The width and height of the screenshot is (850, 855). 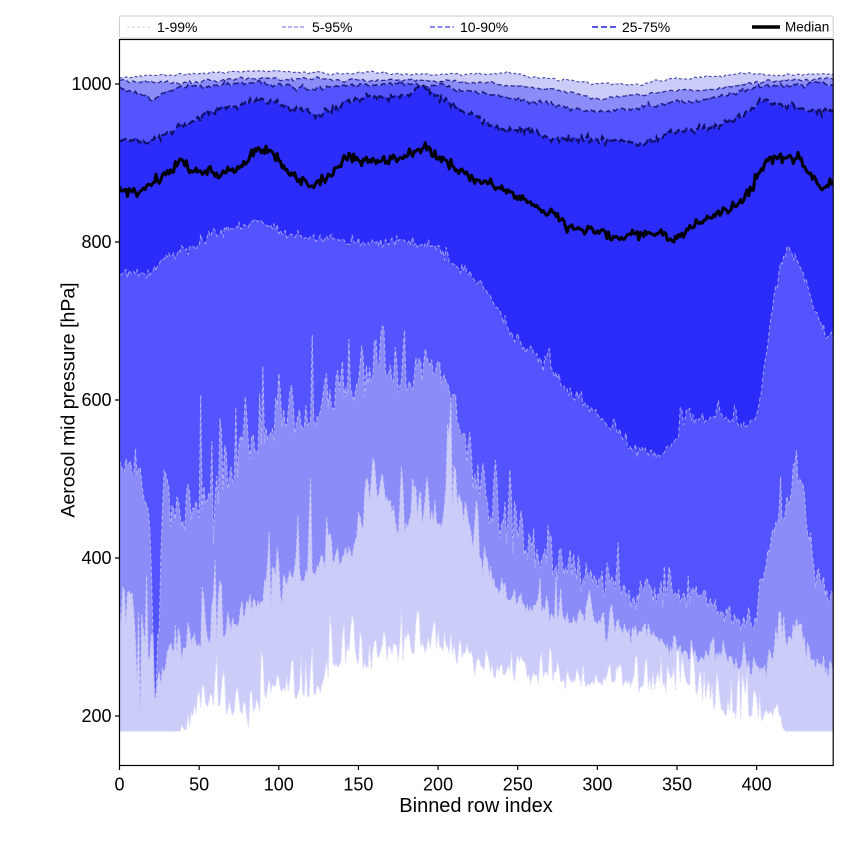 What do you see at coordinates (91, 84) in the screenshot?
I see `svg-text: 1000` at bounding box center [91, 84].